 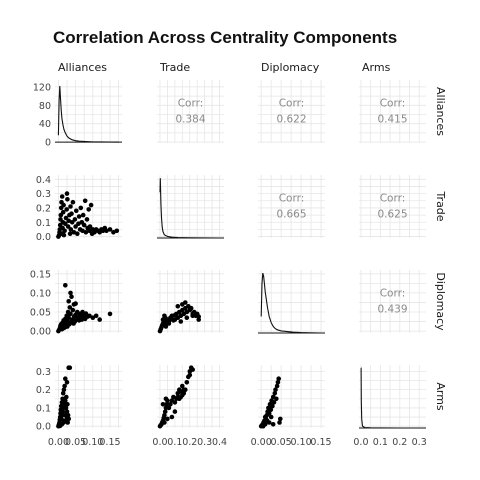 What do you see at coordinates (190, 119) in the screenshot?
I see `corr-value: 0.384` at bounding box center [190, 119].